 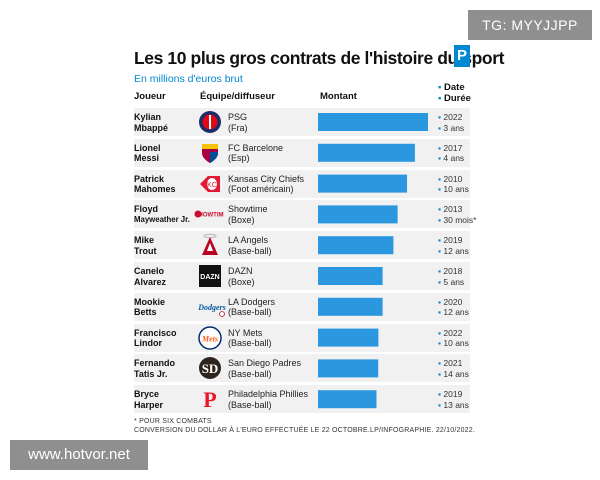 I want to click on player-last-name: Lindor, so click(x=148, y=343).